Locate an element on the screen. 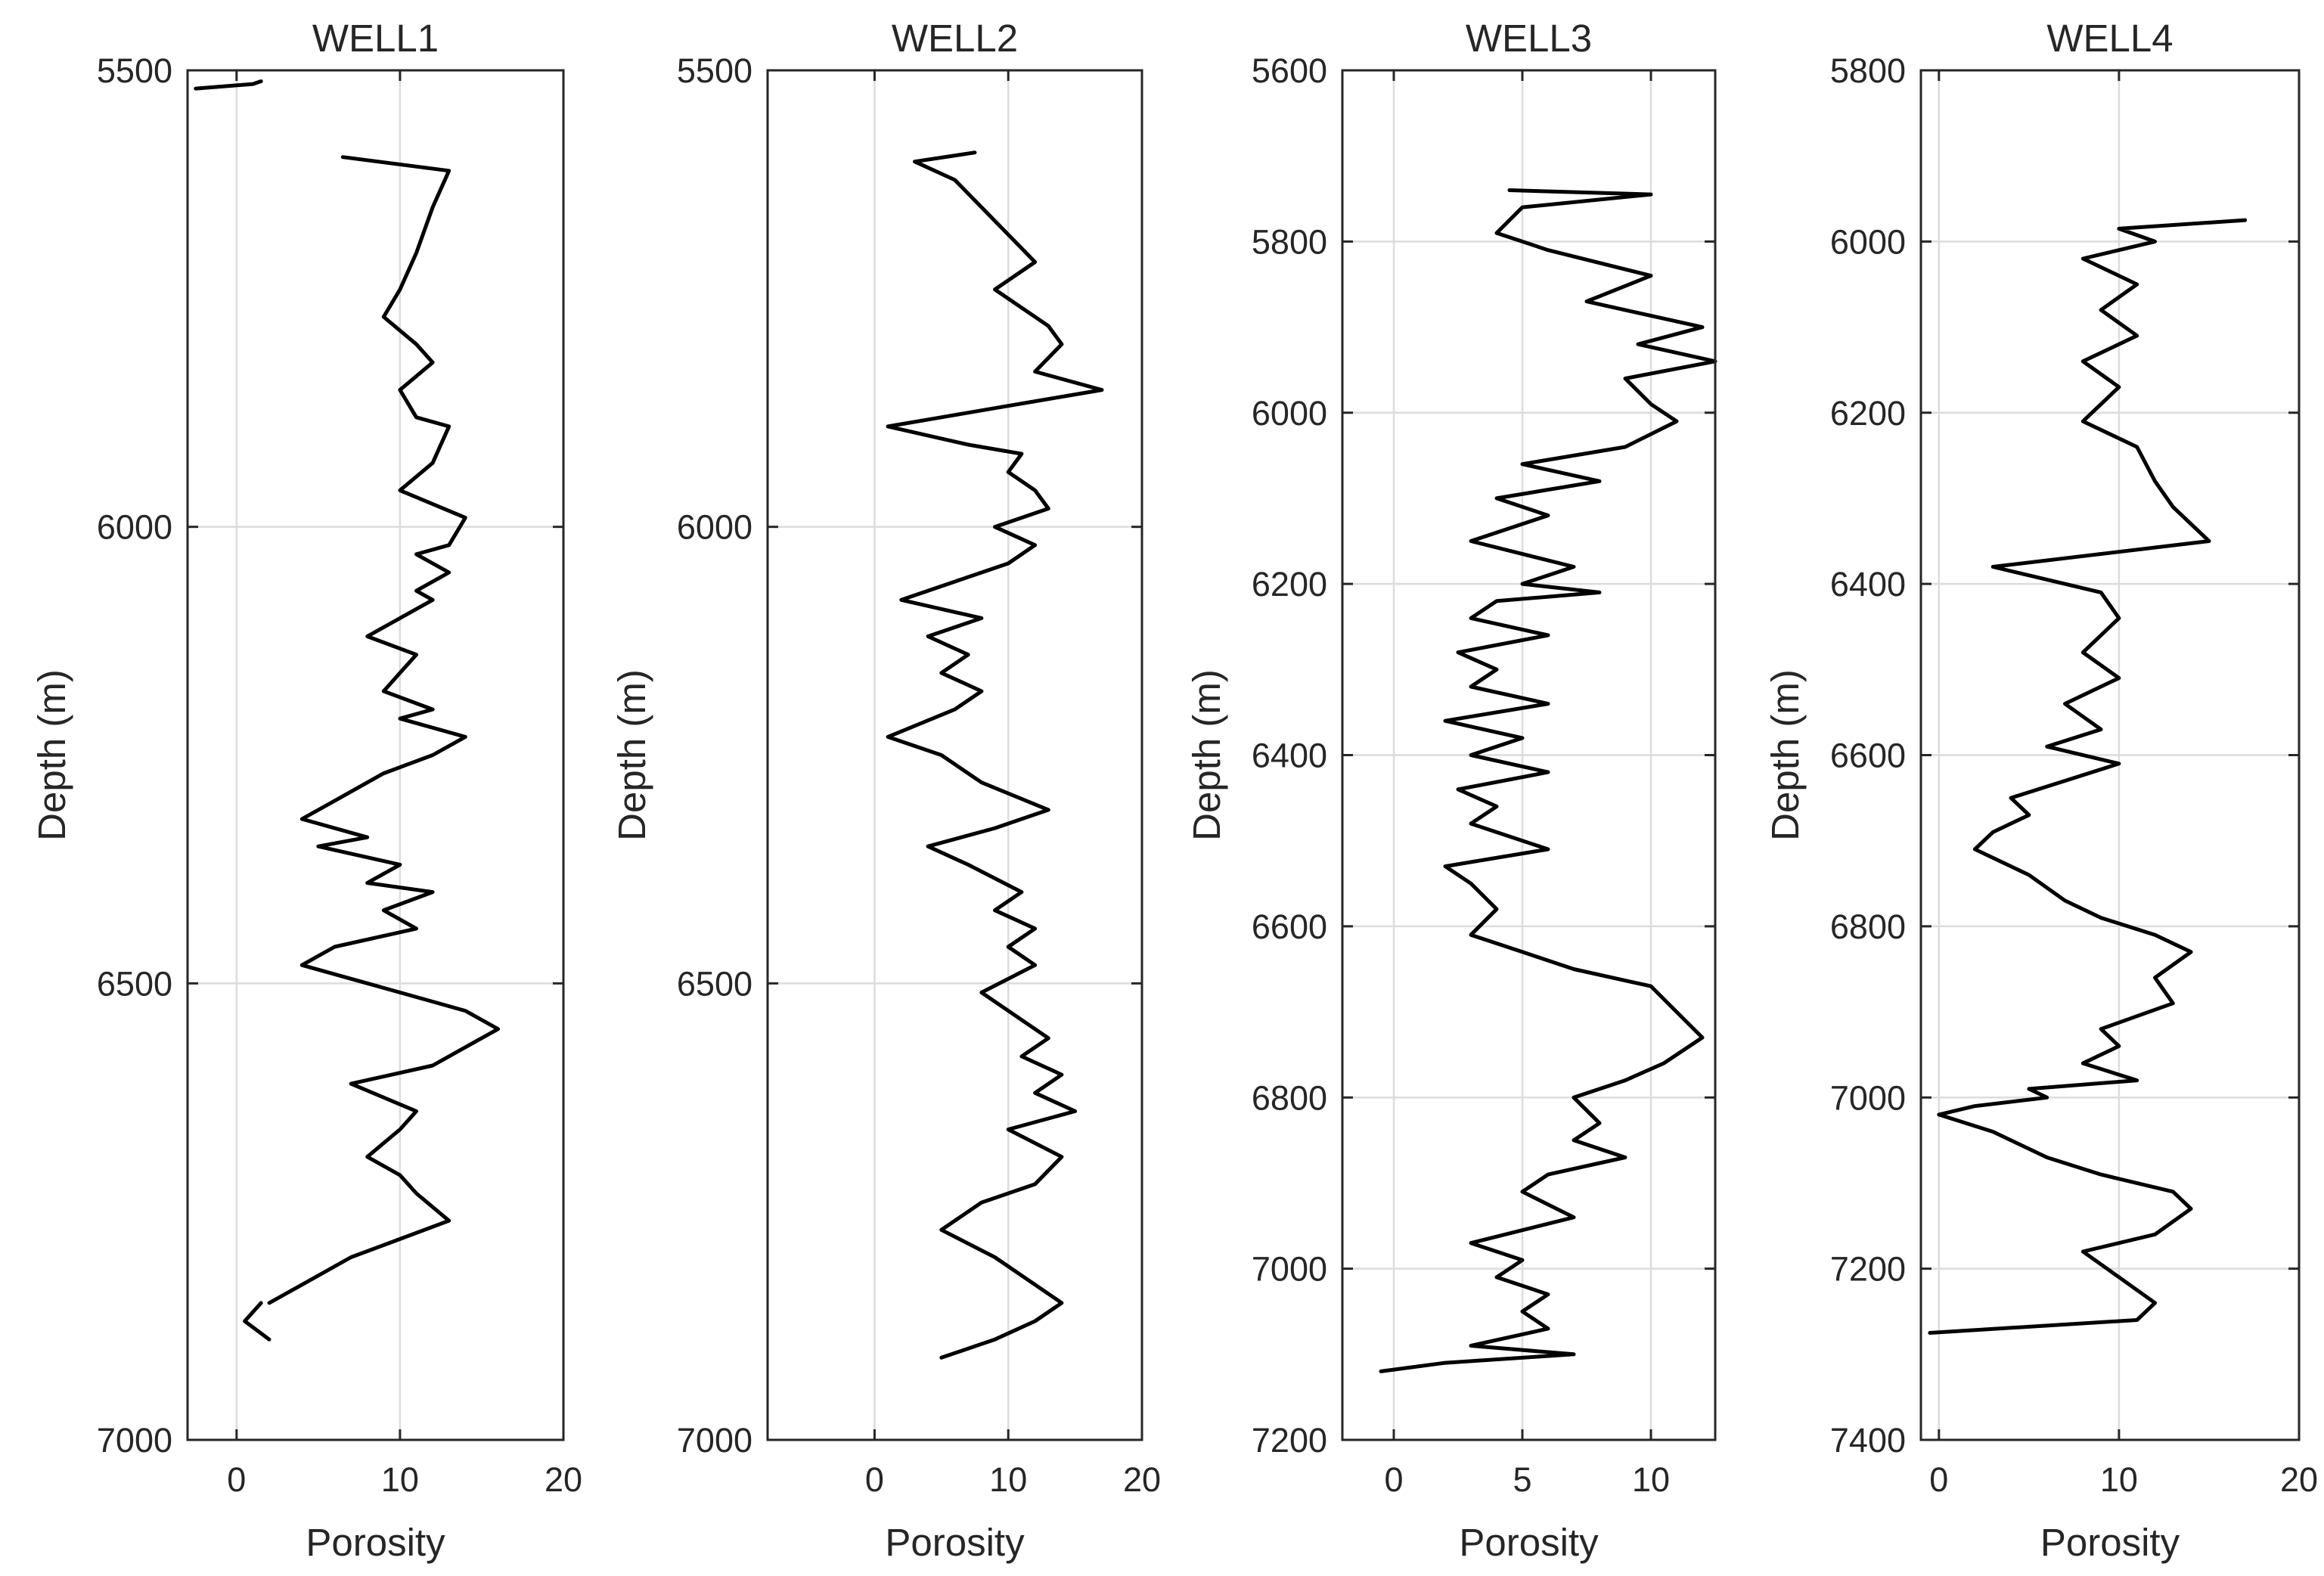 The image size is (2324, 1576). x-tick-label: 5 is located at coordinates (1522, 1479).